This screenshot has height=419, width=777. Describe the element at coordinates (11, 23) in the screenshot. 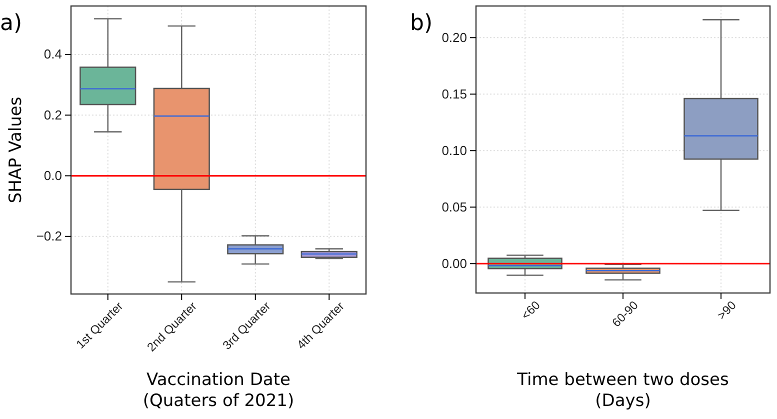

I see `chart-title: a)` at that location.